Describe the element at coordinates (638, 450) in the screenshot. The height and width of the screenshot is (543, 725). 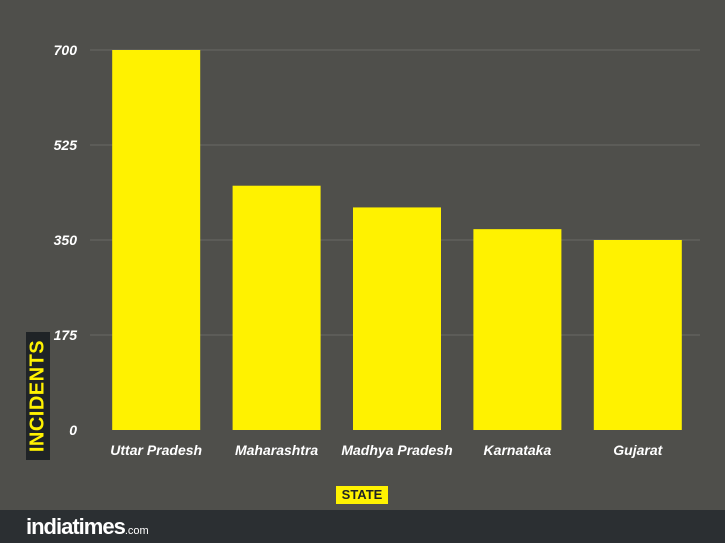
I see `x-tick-label: Gujarat` at that location.